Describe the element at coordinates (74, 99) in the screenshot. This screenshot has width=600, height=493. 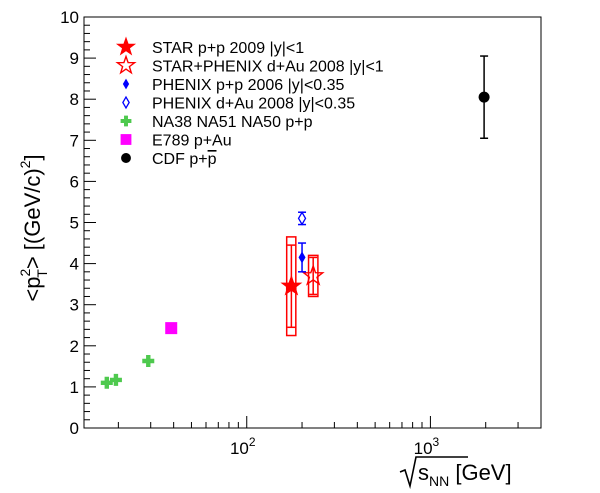
I see `y-tick-label: 8` at that location.